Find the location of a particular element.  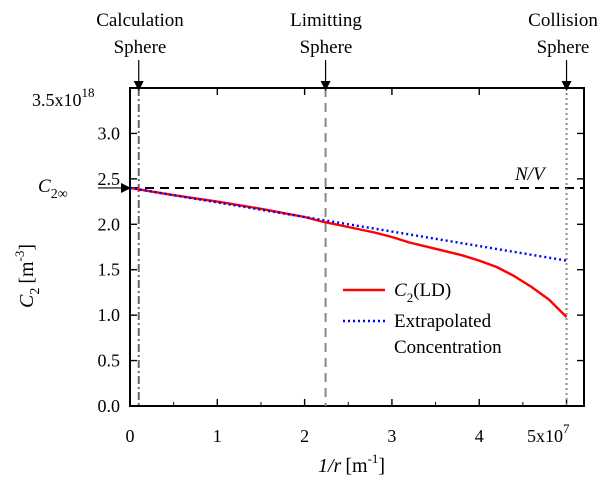

x-tick-label-last: 5x10⁷ is located at coordinates (548, 433).